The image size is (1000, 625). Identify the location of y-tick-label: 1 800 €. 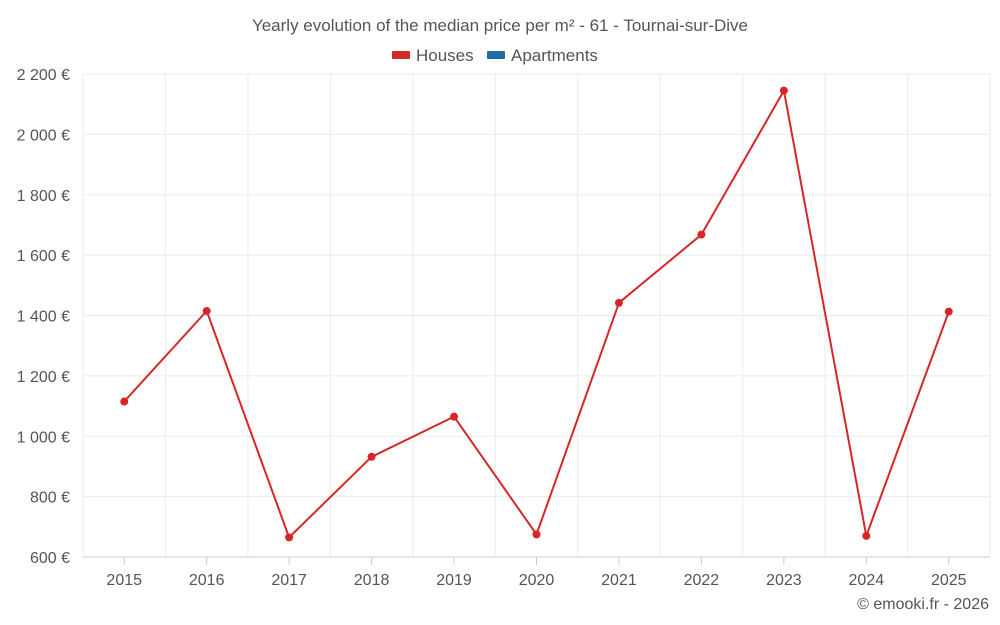
(43, 196).